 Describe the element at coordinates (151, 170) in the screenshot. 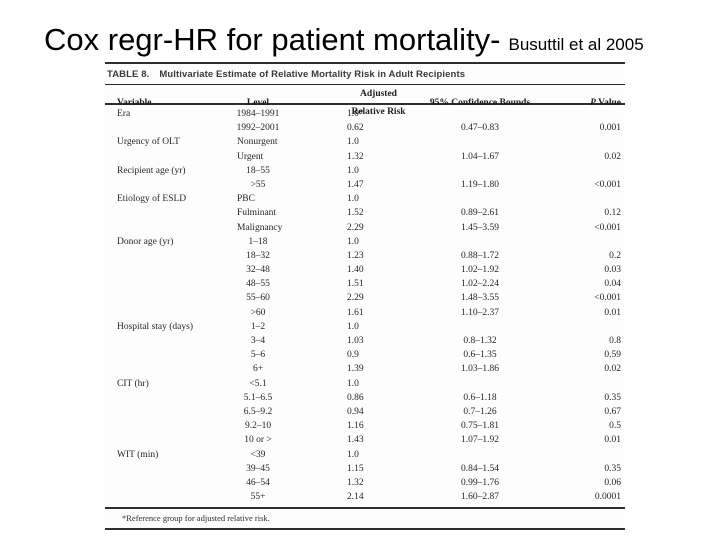

I see `cell-variable: Recipient age (yr)` at that location.